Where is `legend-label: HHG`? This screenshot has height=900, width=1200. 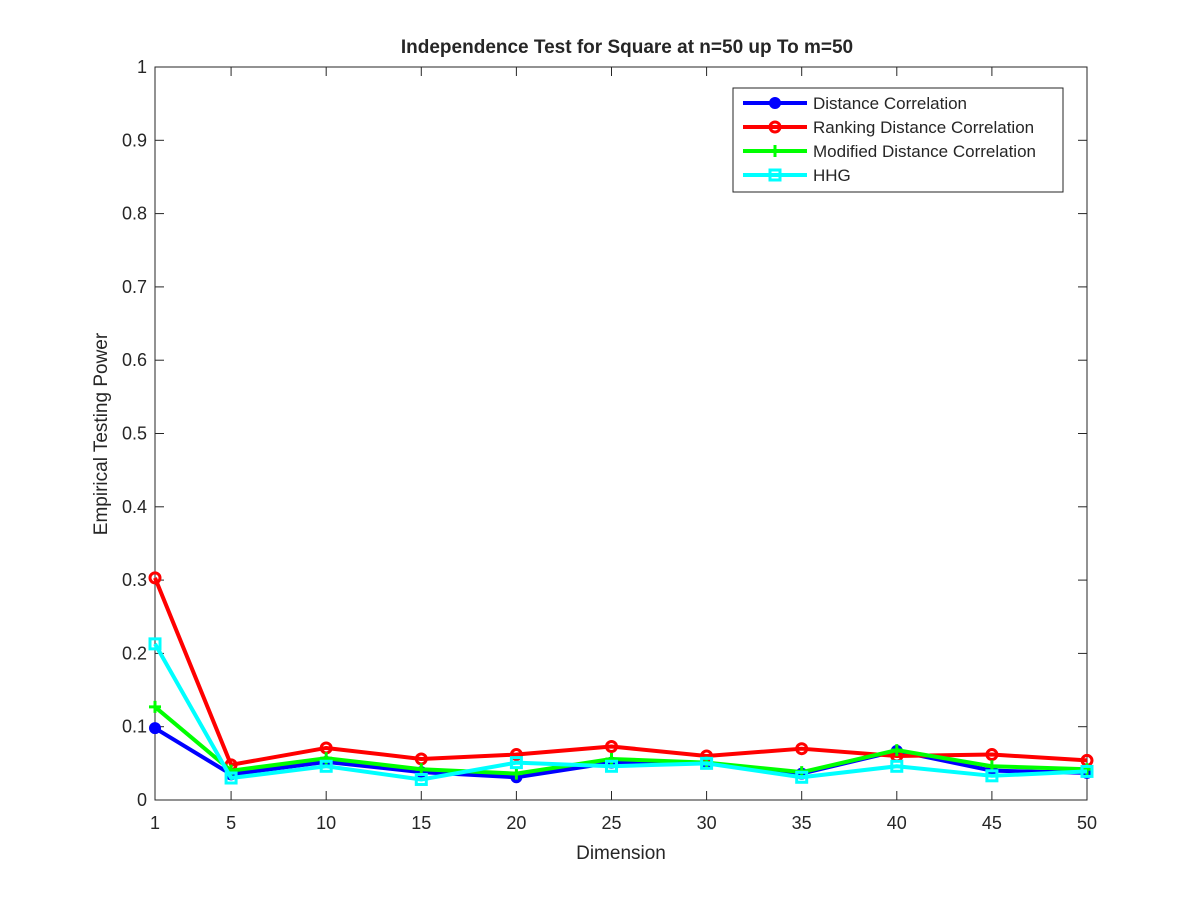
legend-label: HHG is located at coordinates (832, 175).